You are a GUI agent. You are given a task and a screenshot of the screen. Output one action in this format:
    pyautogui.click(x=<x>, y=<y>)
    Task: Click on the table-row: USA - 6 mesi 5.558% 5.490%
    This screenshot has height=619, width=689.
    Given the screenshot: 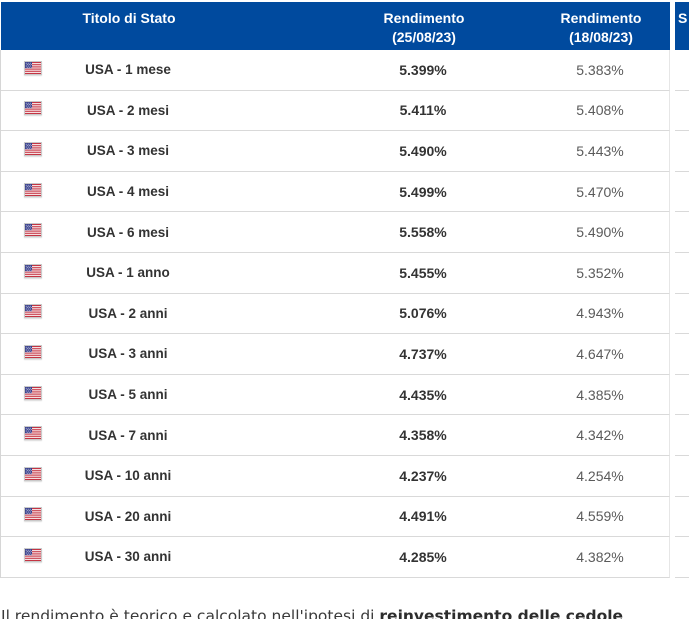 What is the action you would take?
    pyautogui.click(x=345, y=232)
    